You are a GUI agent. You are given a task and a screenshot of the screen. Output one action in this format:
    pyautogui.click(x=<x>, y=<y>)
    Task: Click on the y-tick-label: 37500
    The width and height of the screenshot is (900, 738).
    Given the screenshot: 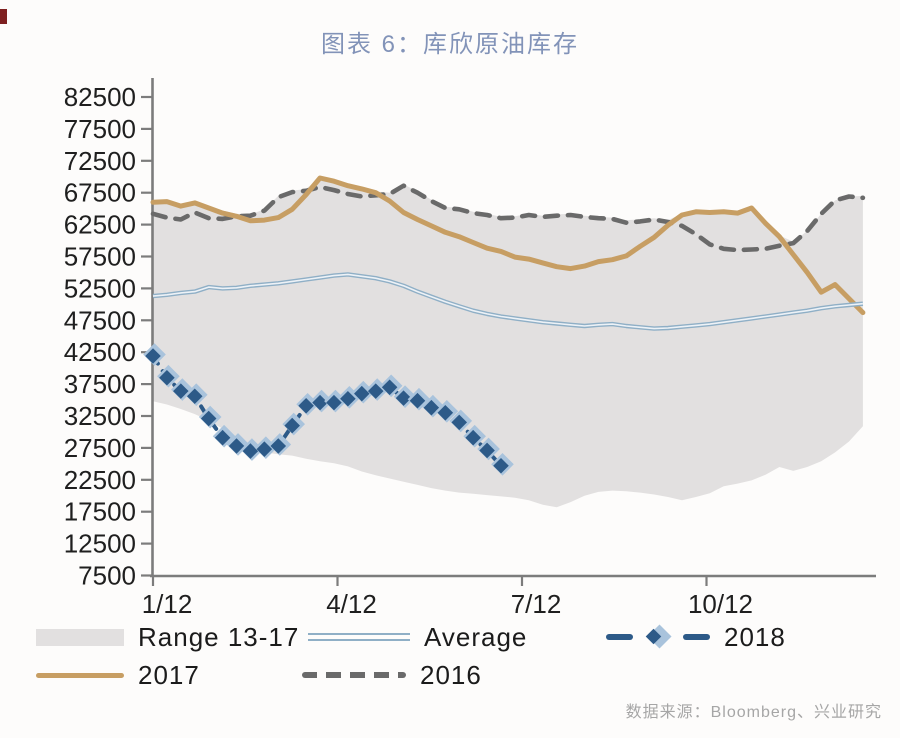 What is the action you would take?
    pyautogui.click(x=100, y=384)
    